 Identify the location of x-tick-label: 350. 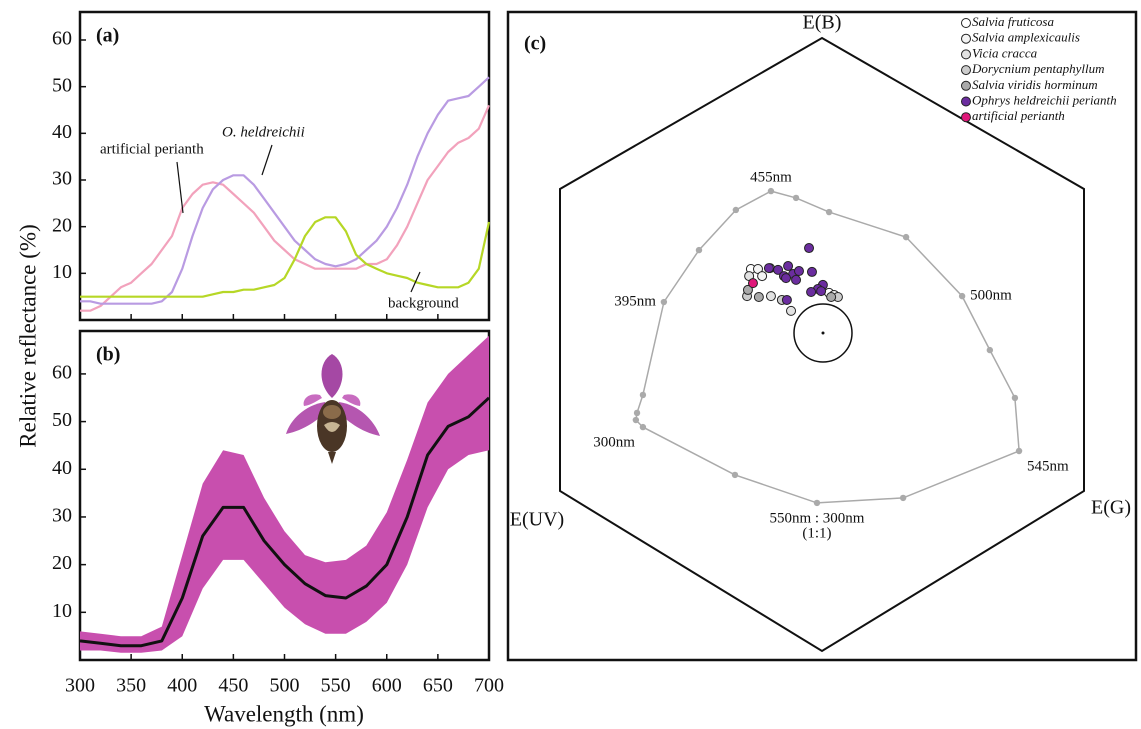
(131, 686).